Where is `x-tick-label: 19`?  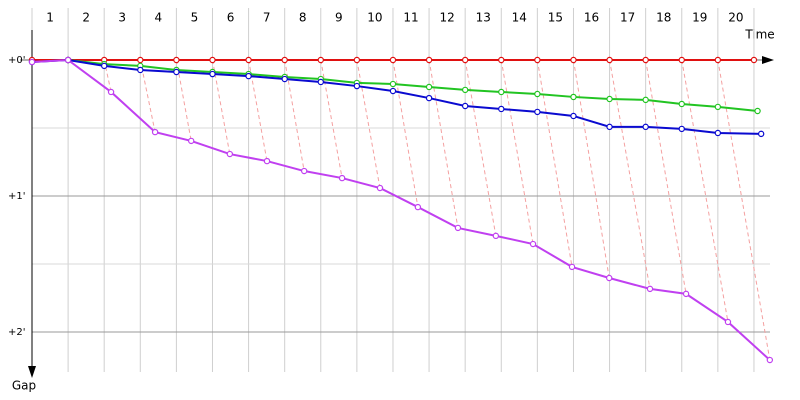
x-tick-label: 19 is located at coordinates (699, 18).